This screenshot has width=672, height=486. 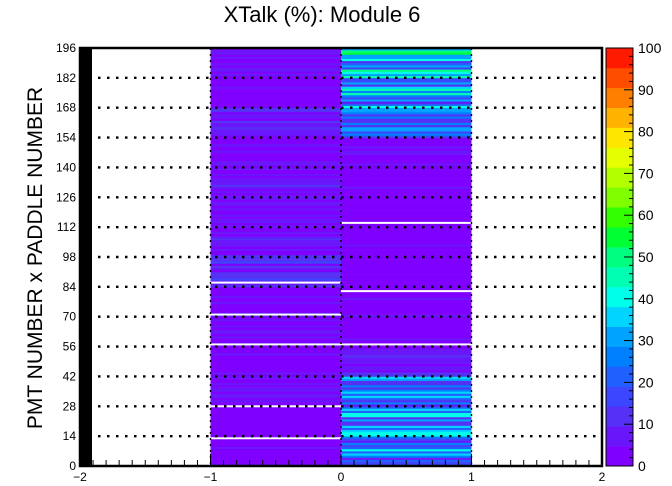 What do you see at coordinates (66, 48) in the screenshot?
I see `y-tick-label: 196` at bounding box center [66, 48].